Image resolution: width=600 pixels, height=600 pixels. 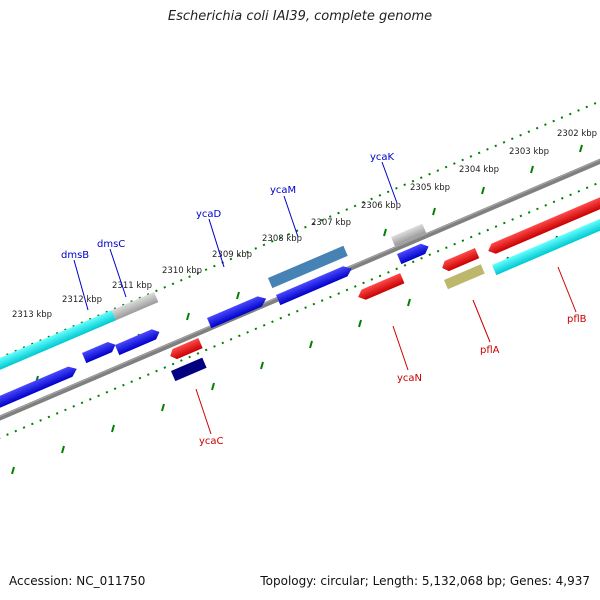 What do you see at coordinates (237, 311) in the screenshot?
I see `gene-ycaD-arrow` at bounding box center [237, 311].